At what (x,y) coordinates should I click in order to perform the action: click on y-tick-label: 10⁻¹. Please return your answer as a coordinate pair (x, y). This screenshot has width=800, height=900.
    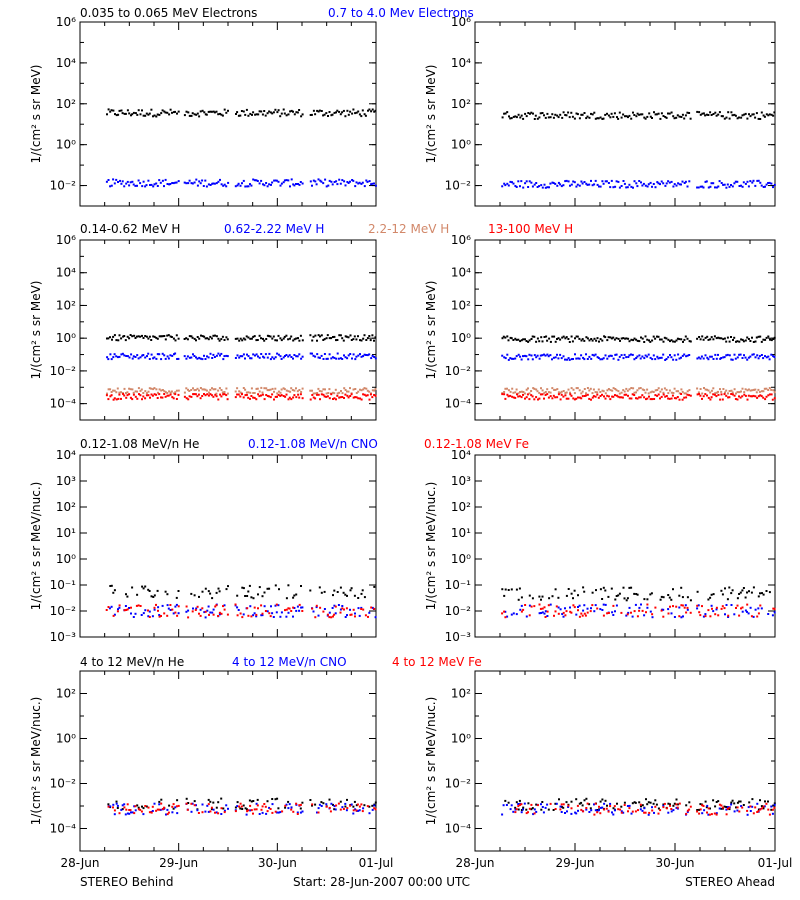
    Looking at the image, I should click on (63, 585).